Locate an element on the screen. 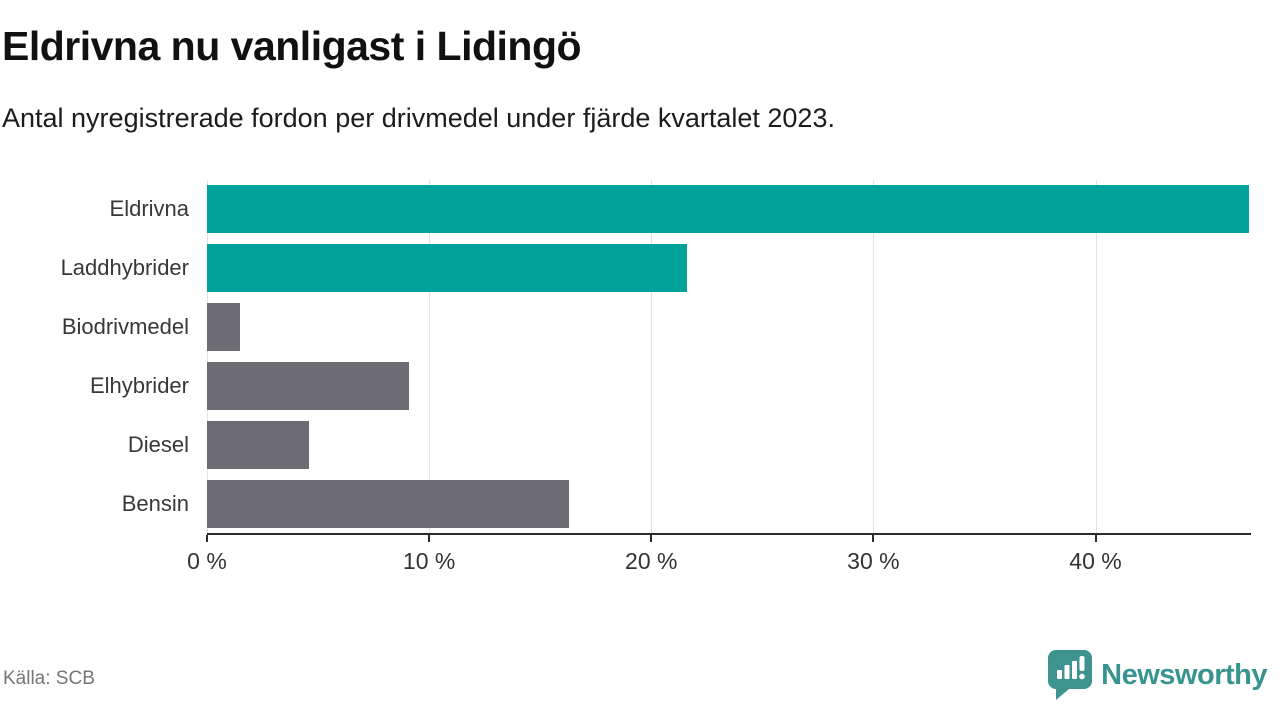 This screenshot has width=1280, height=720. axis-tick-label: 30 % is located at coordinates (873, 561).